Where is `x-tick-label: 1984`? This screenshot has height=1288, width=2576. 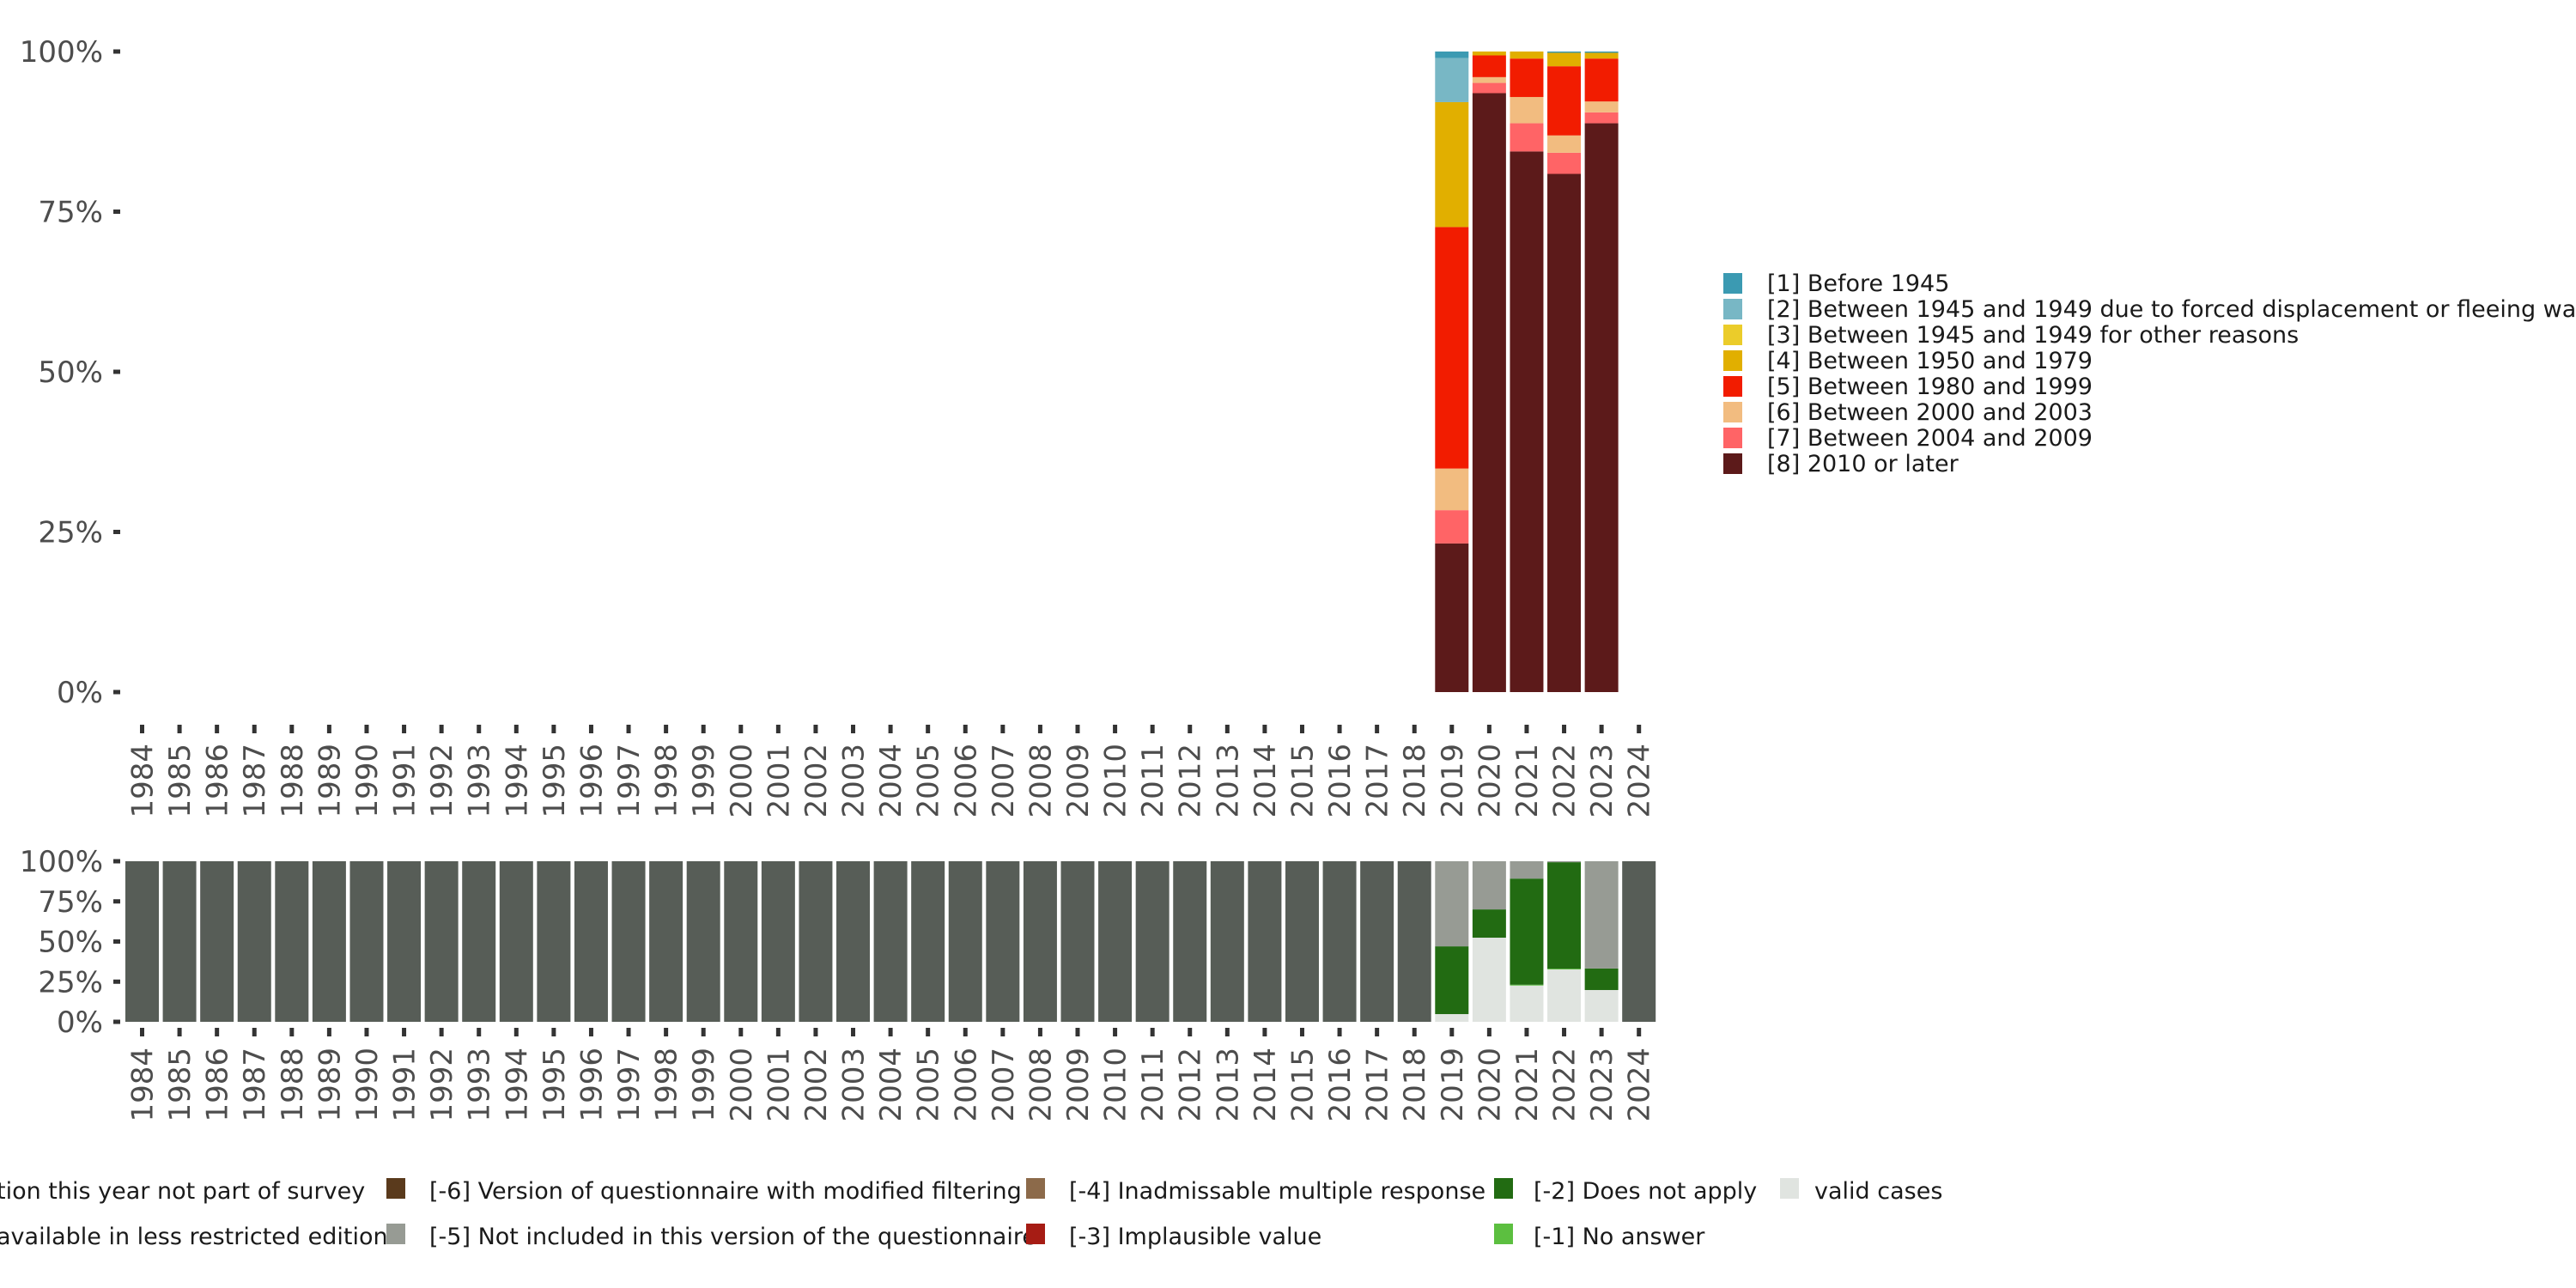 x-tick-label: 1984 is located at coordinates (143, 1085).